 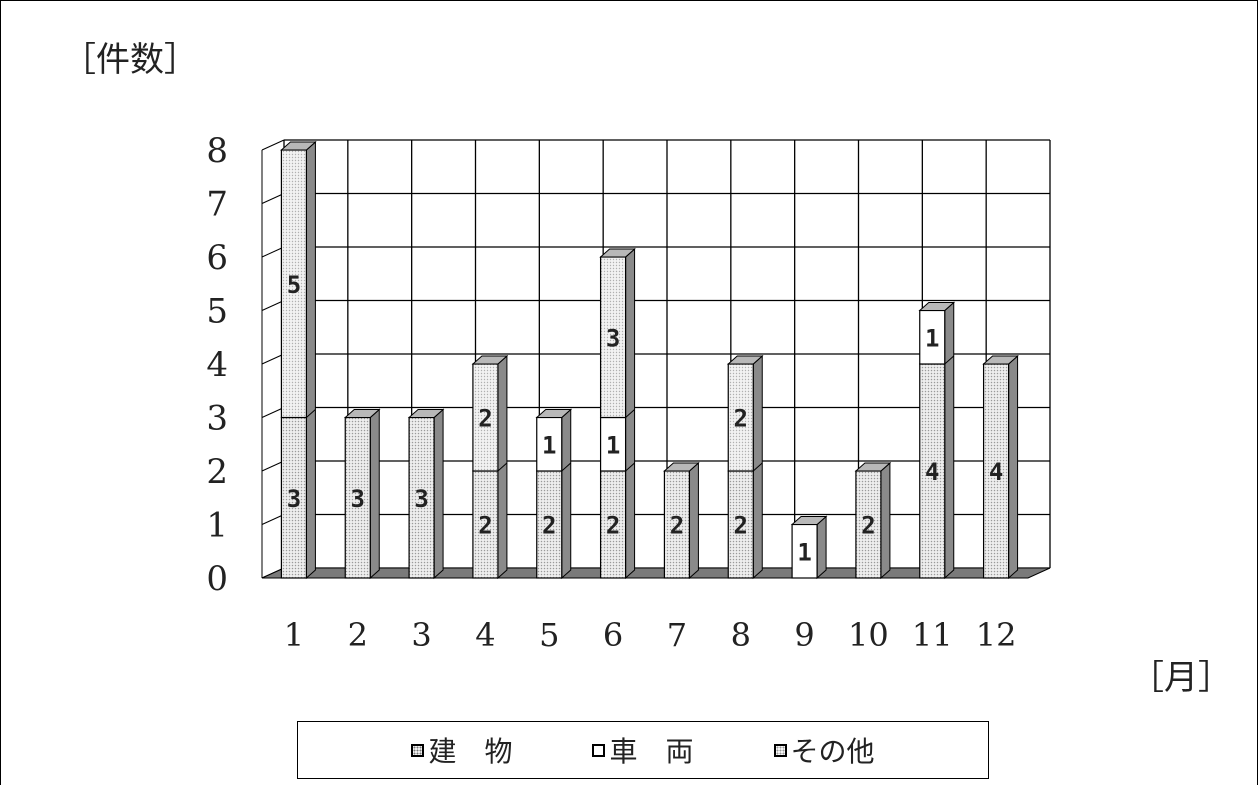 I want to click on chart-floor, so click(x=656, y=573).